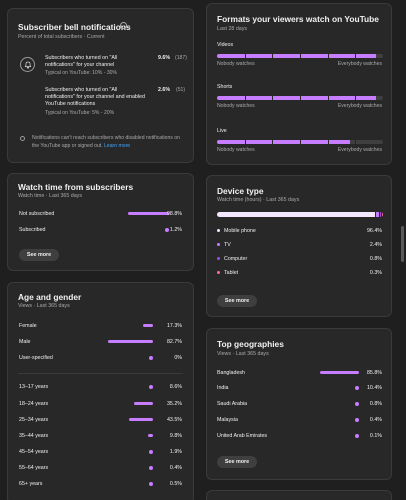 This screenshot has width=406, height=500. What do you see at coordinates (299, 495) in the screenshot?
I see `next-card` at bounding box center [299, 495].